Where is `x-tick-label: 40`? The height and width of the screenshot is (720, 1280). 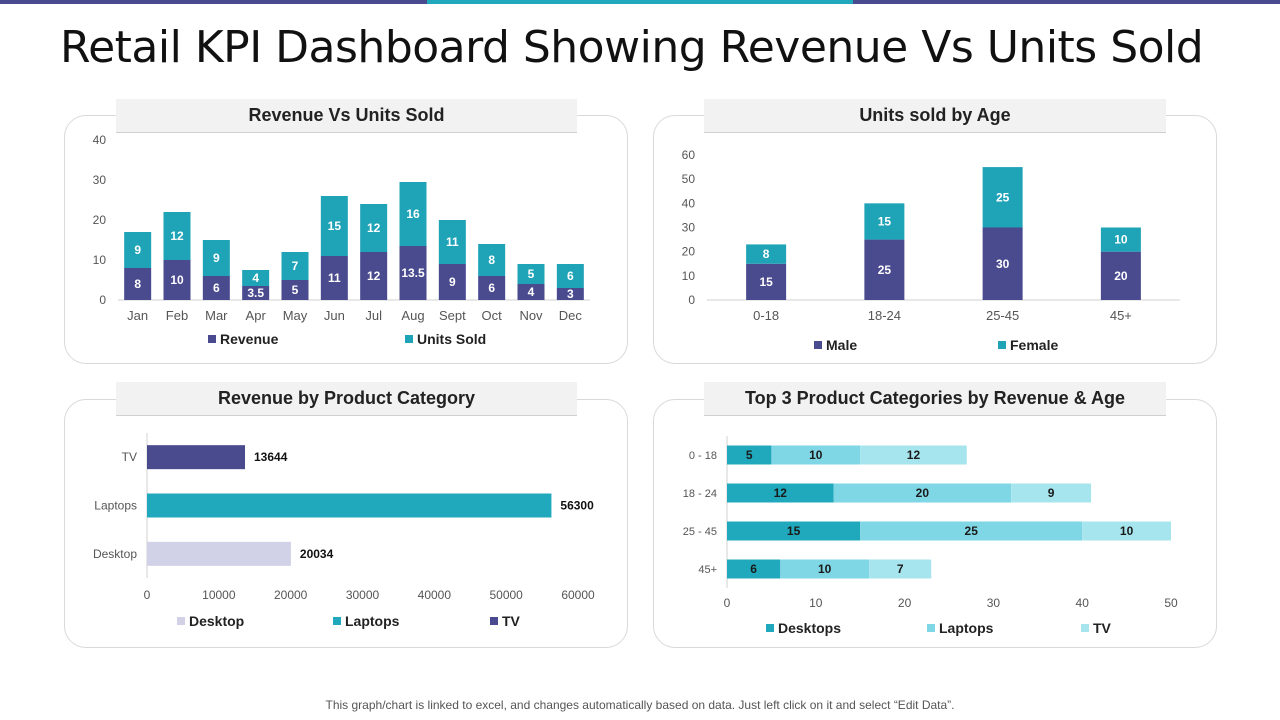 x-tick-label: 40 is located at coordinates (1083, 603).